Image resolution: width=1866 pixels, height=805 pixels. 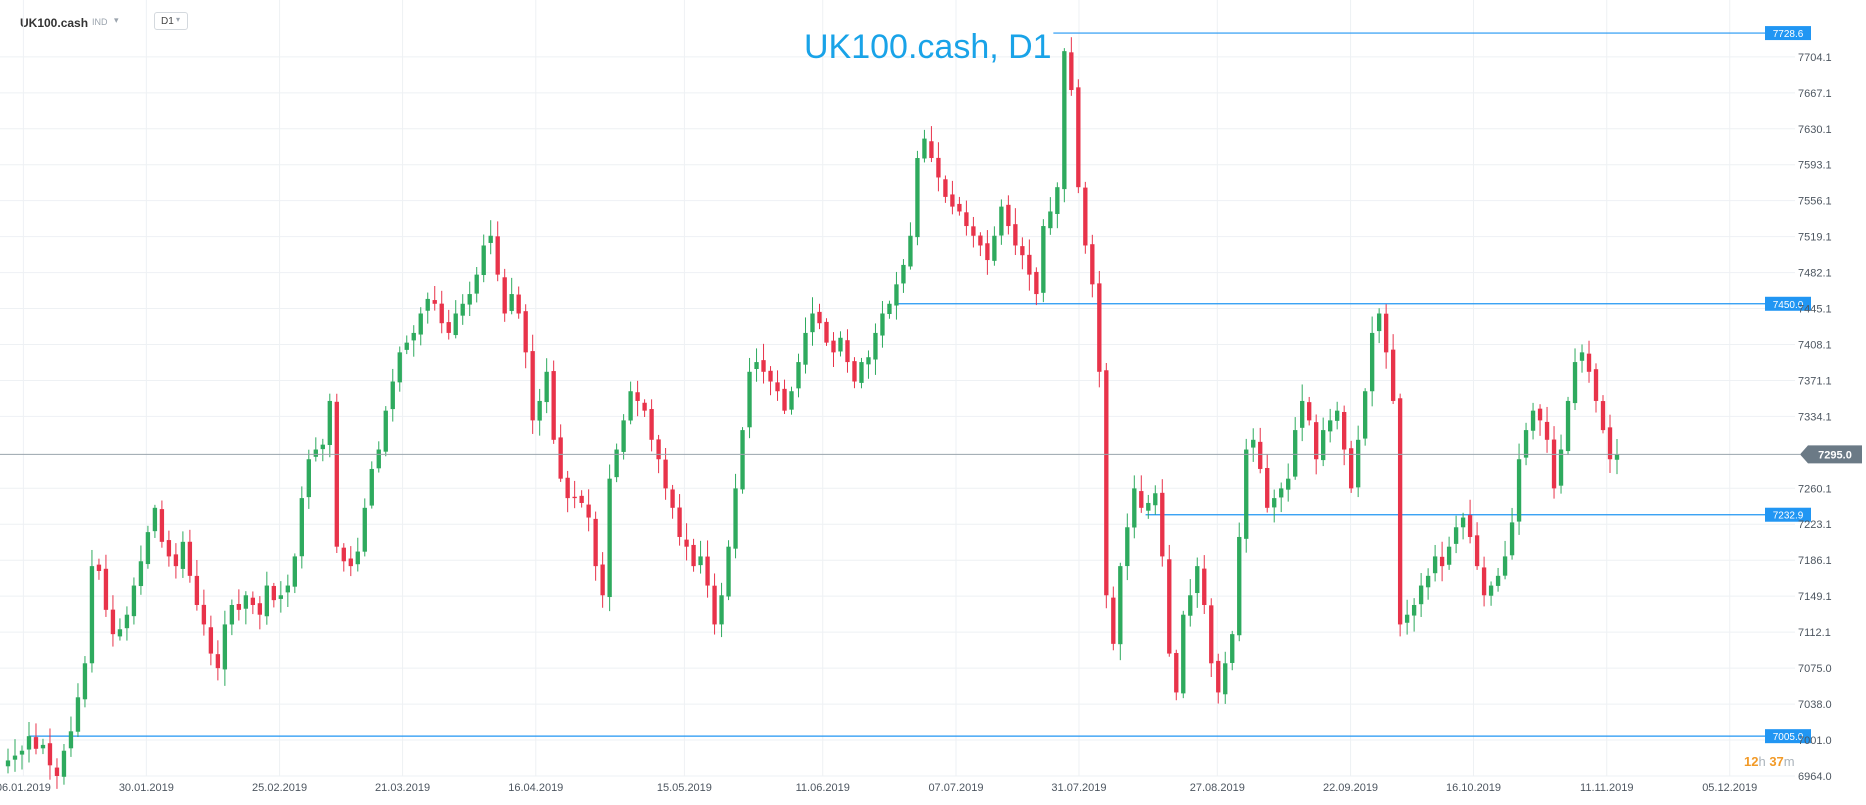 I want to click on level-price-tag, so click(x=1788, y=303).